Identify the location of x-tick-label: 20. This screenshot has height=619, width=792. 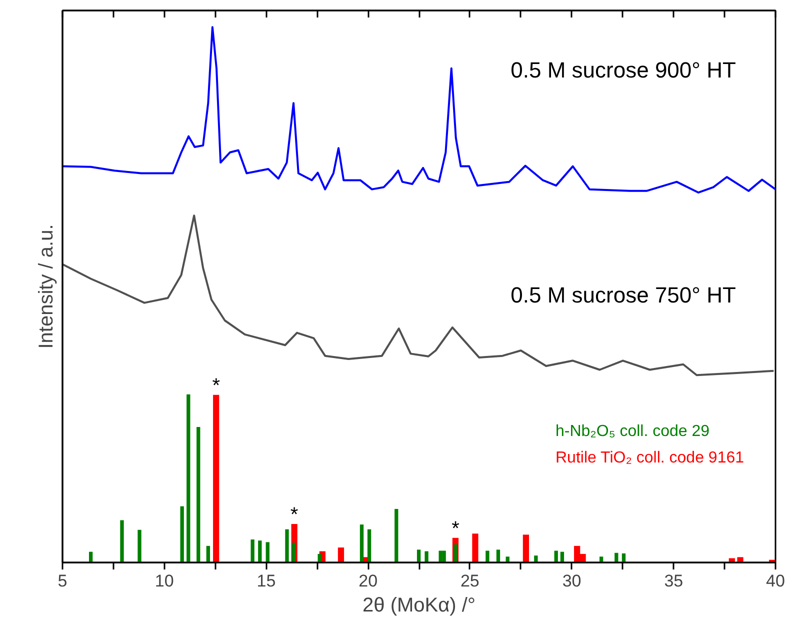
(368, 581).